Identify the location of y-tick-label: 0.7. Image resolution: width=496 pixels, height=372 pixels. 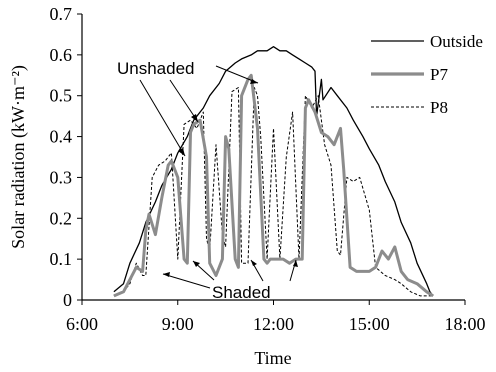
(61, 14).